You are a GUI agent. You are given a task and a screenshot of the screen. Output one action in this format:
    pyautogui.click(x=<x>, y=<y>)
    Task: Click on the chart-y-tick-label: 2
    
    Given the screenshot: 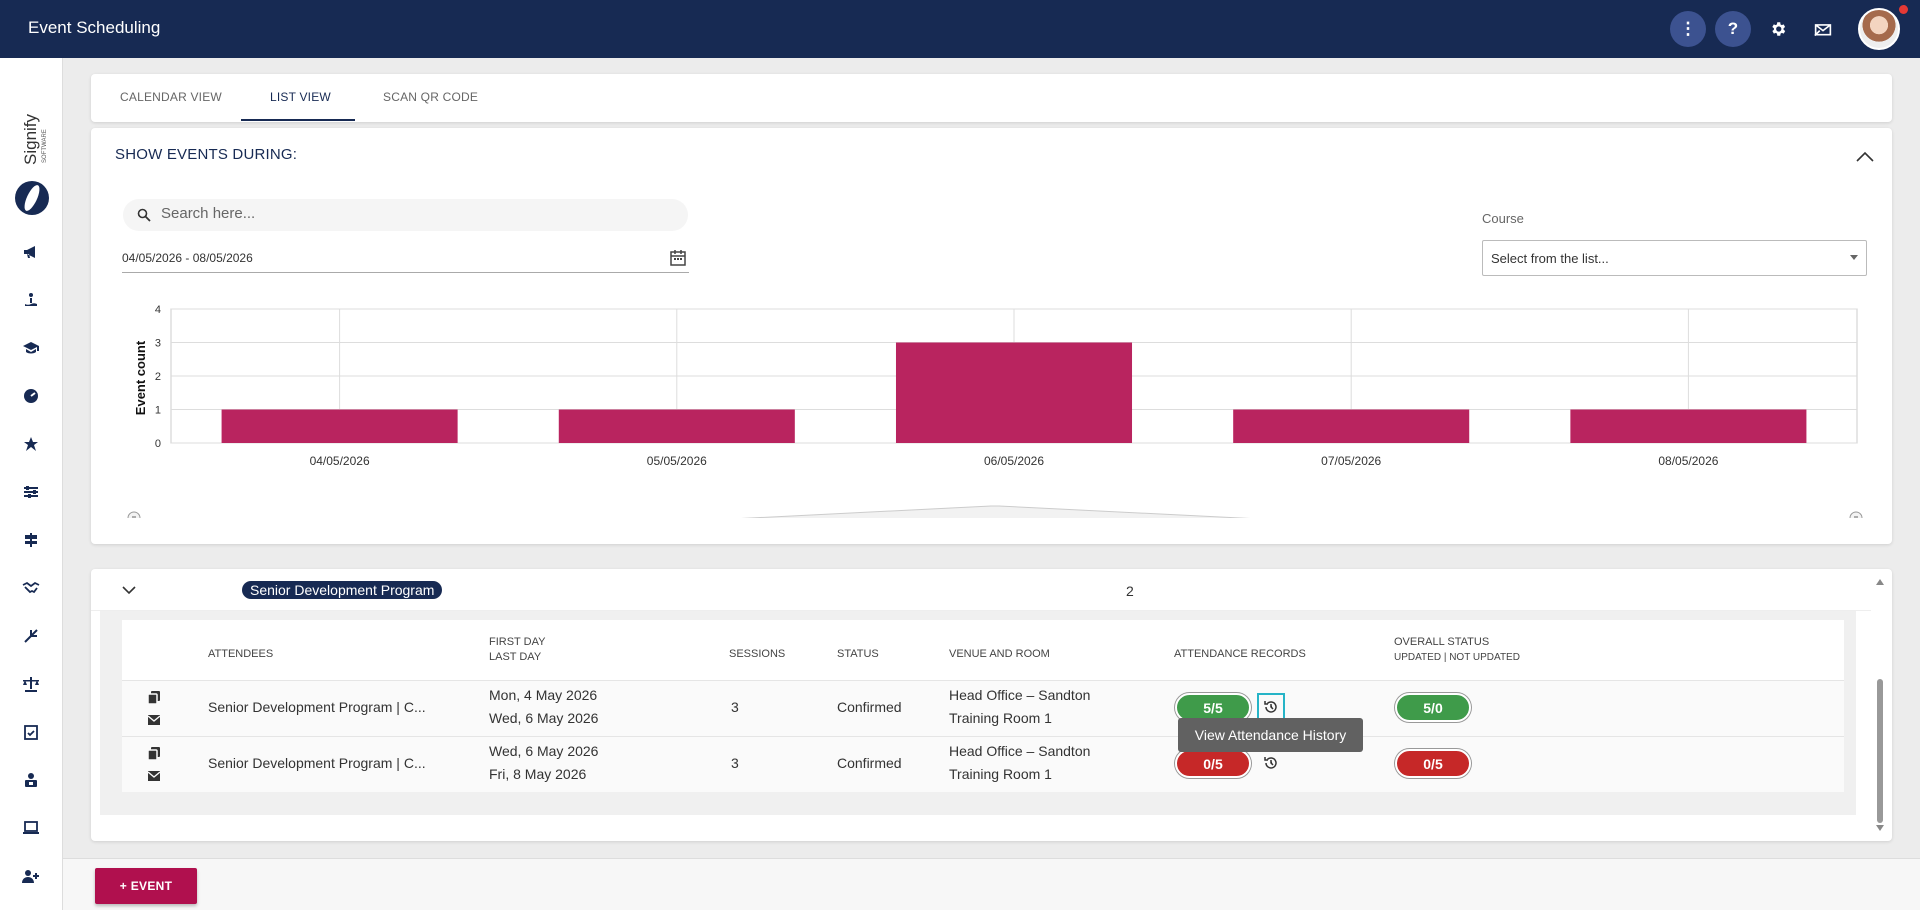 What is the action you would take?
    pyautogui.click(x=158, y=377)
    